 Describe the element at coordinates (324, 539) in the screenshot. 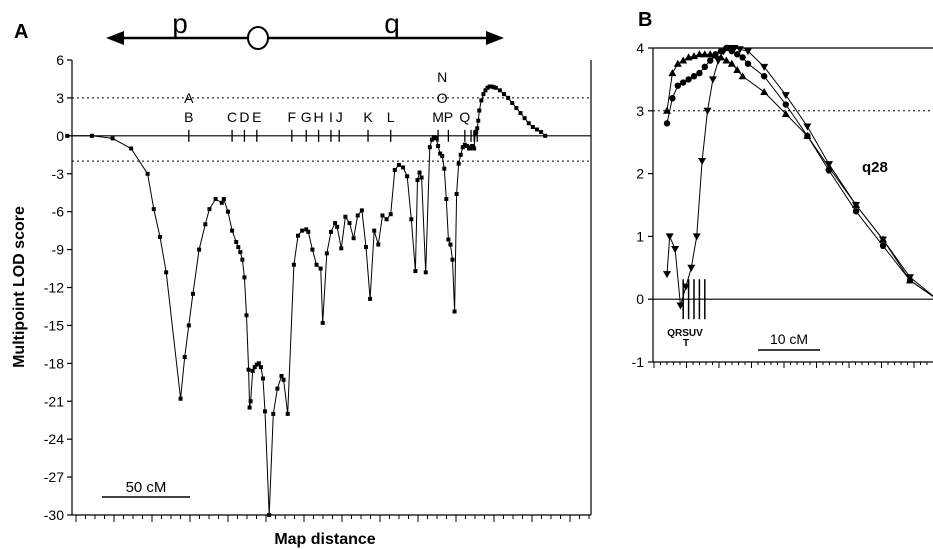

I see `panel-a-x-axis-label: Map distance` at that location.